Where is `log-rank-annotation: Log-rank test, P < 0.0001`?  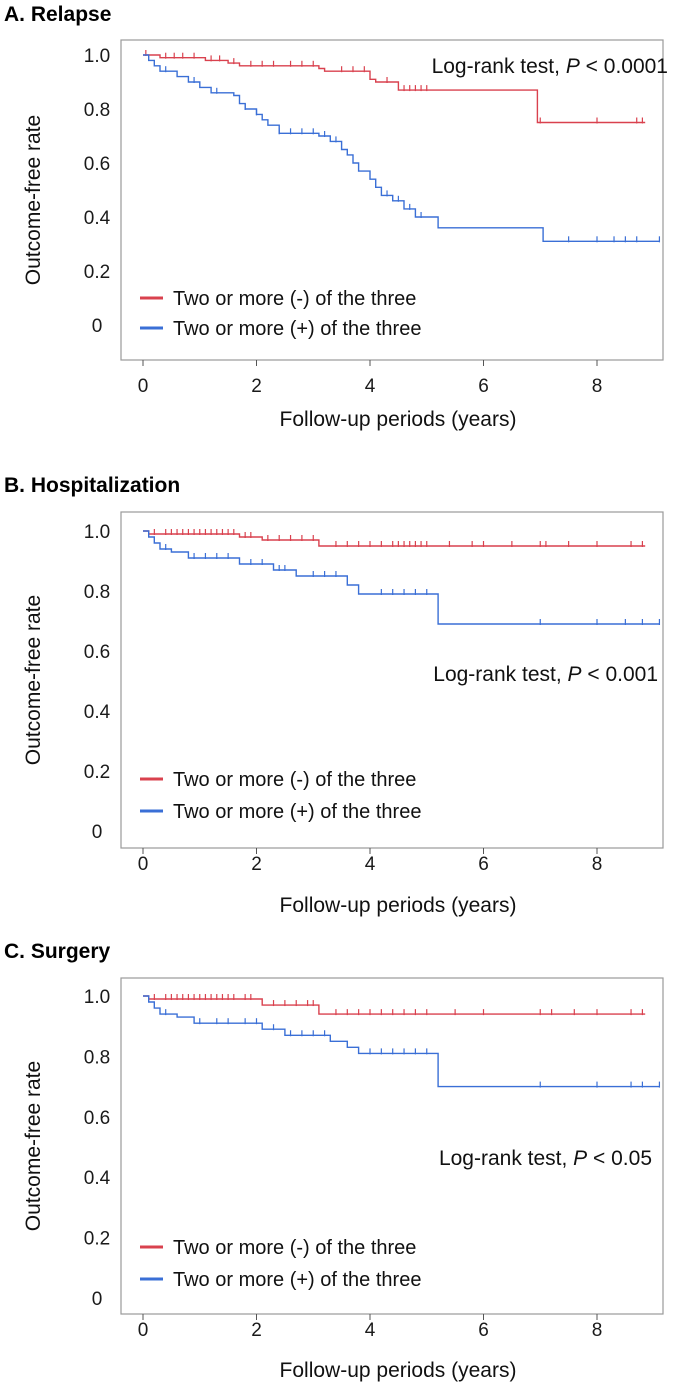 log-rank-annotation: Log-rank test, P < 0.0001 is located at coordinates (550, 66).